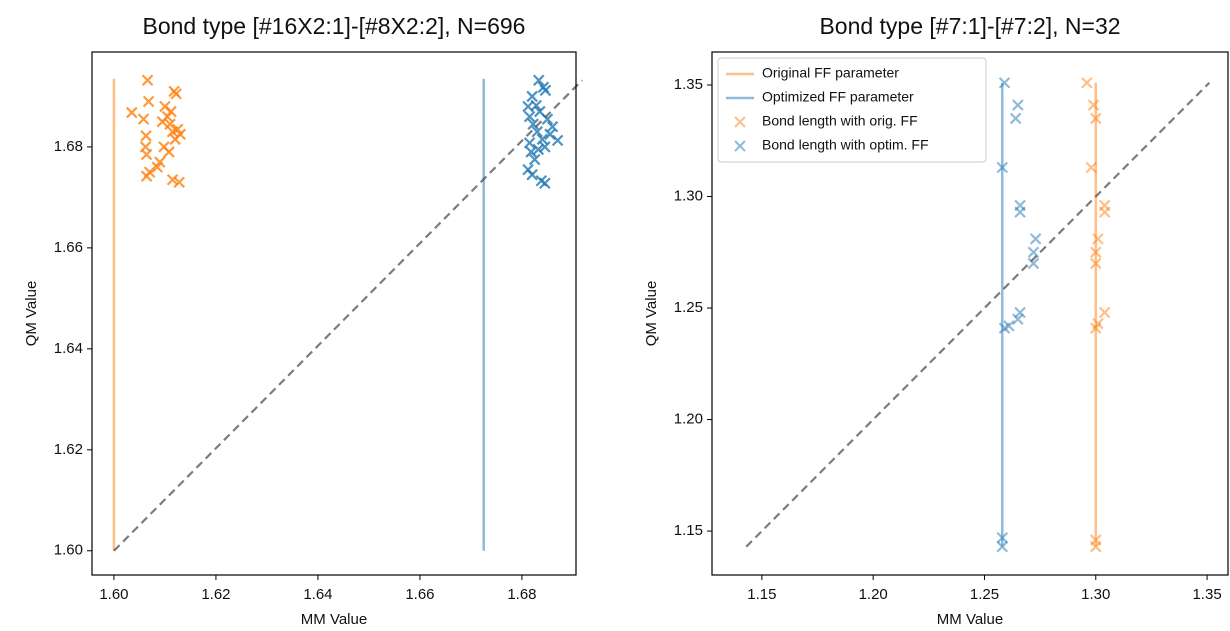 The height and width of the screenshot is (631, 1230). I want to click on y-tick-label: 1.68, so click(68, 146).